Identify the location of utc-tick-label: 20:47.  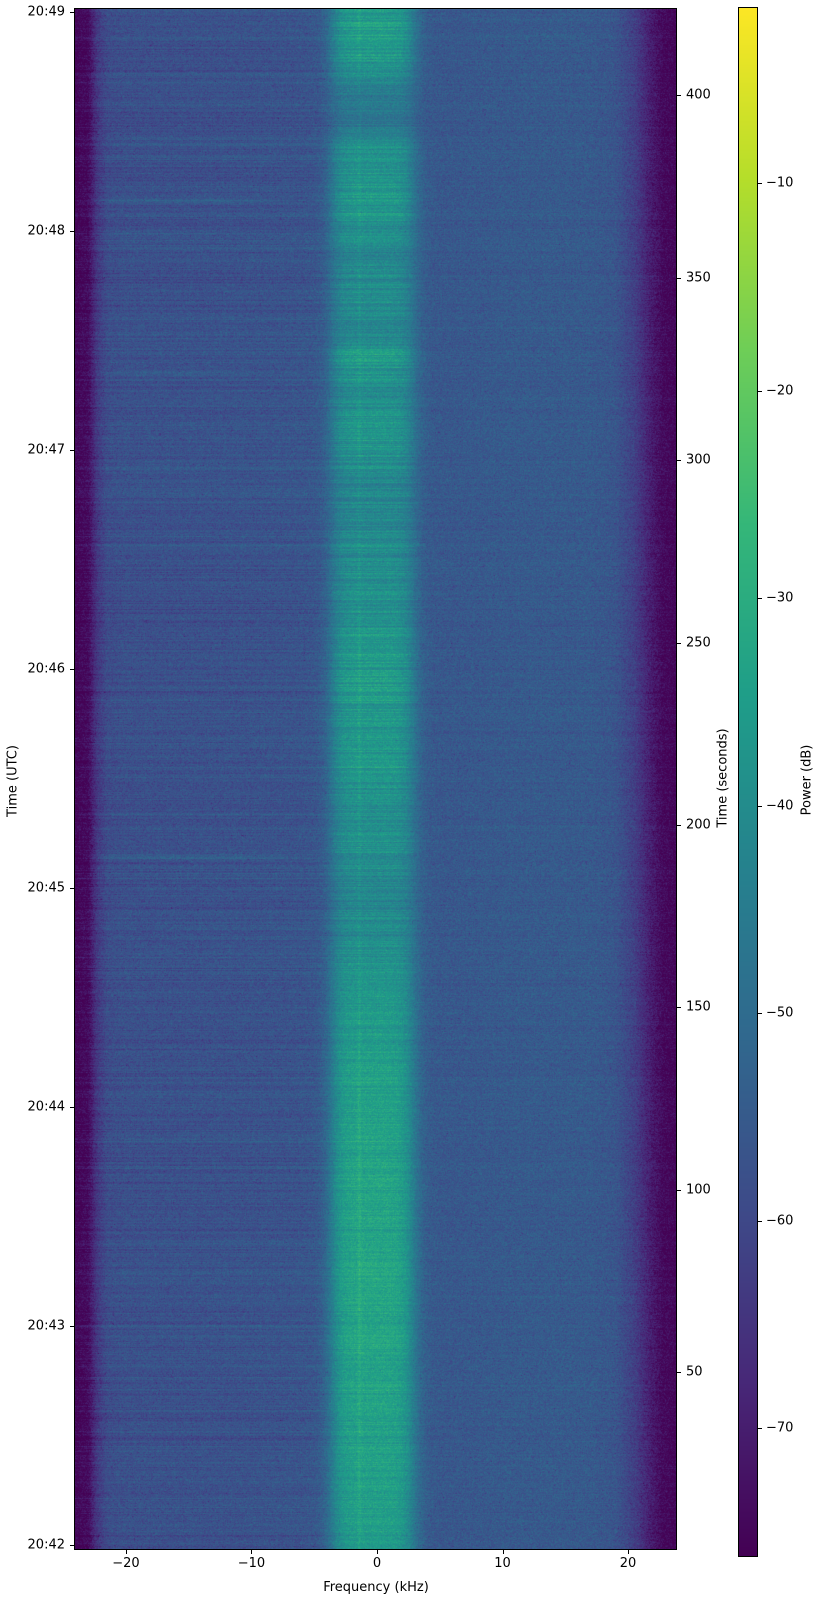
(46, 450).